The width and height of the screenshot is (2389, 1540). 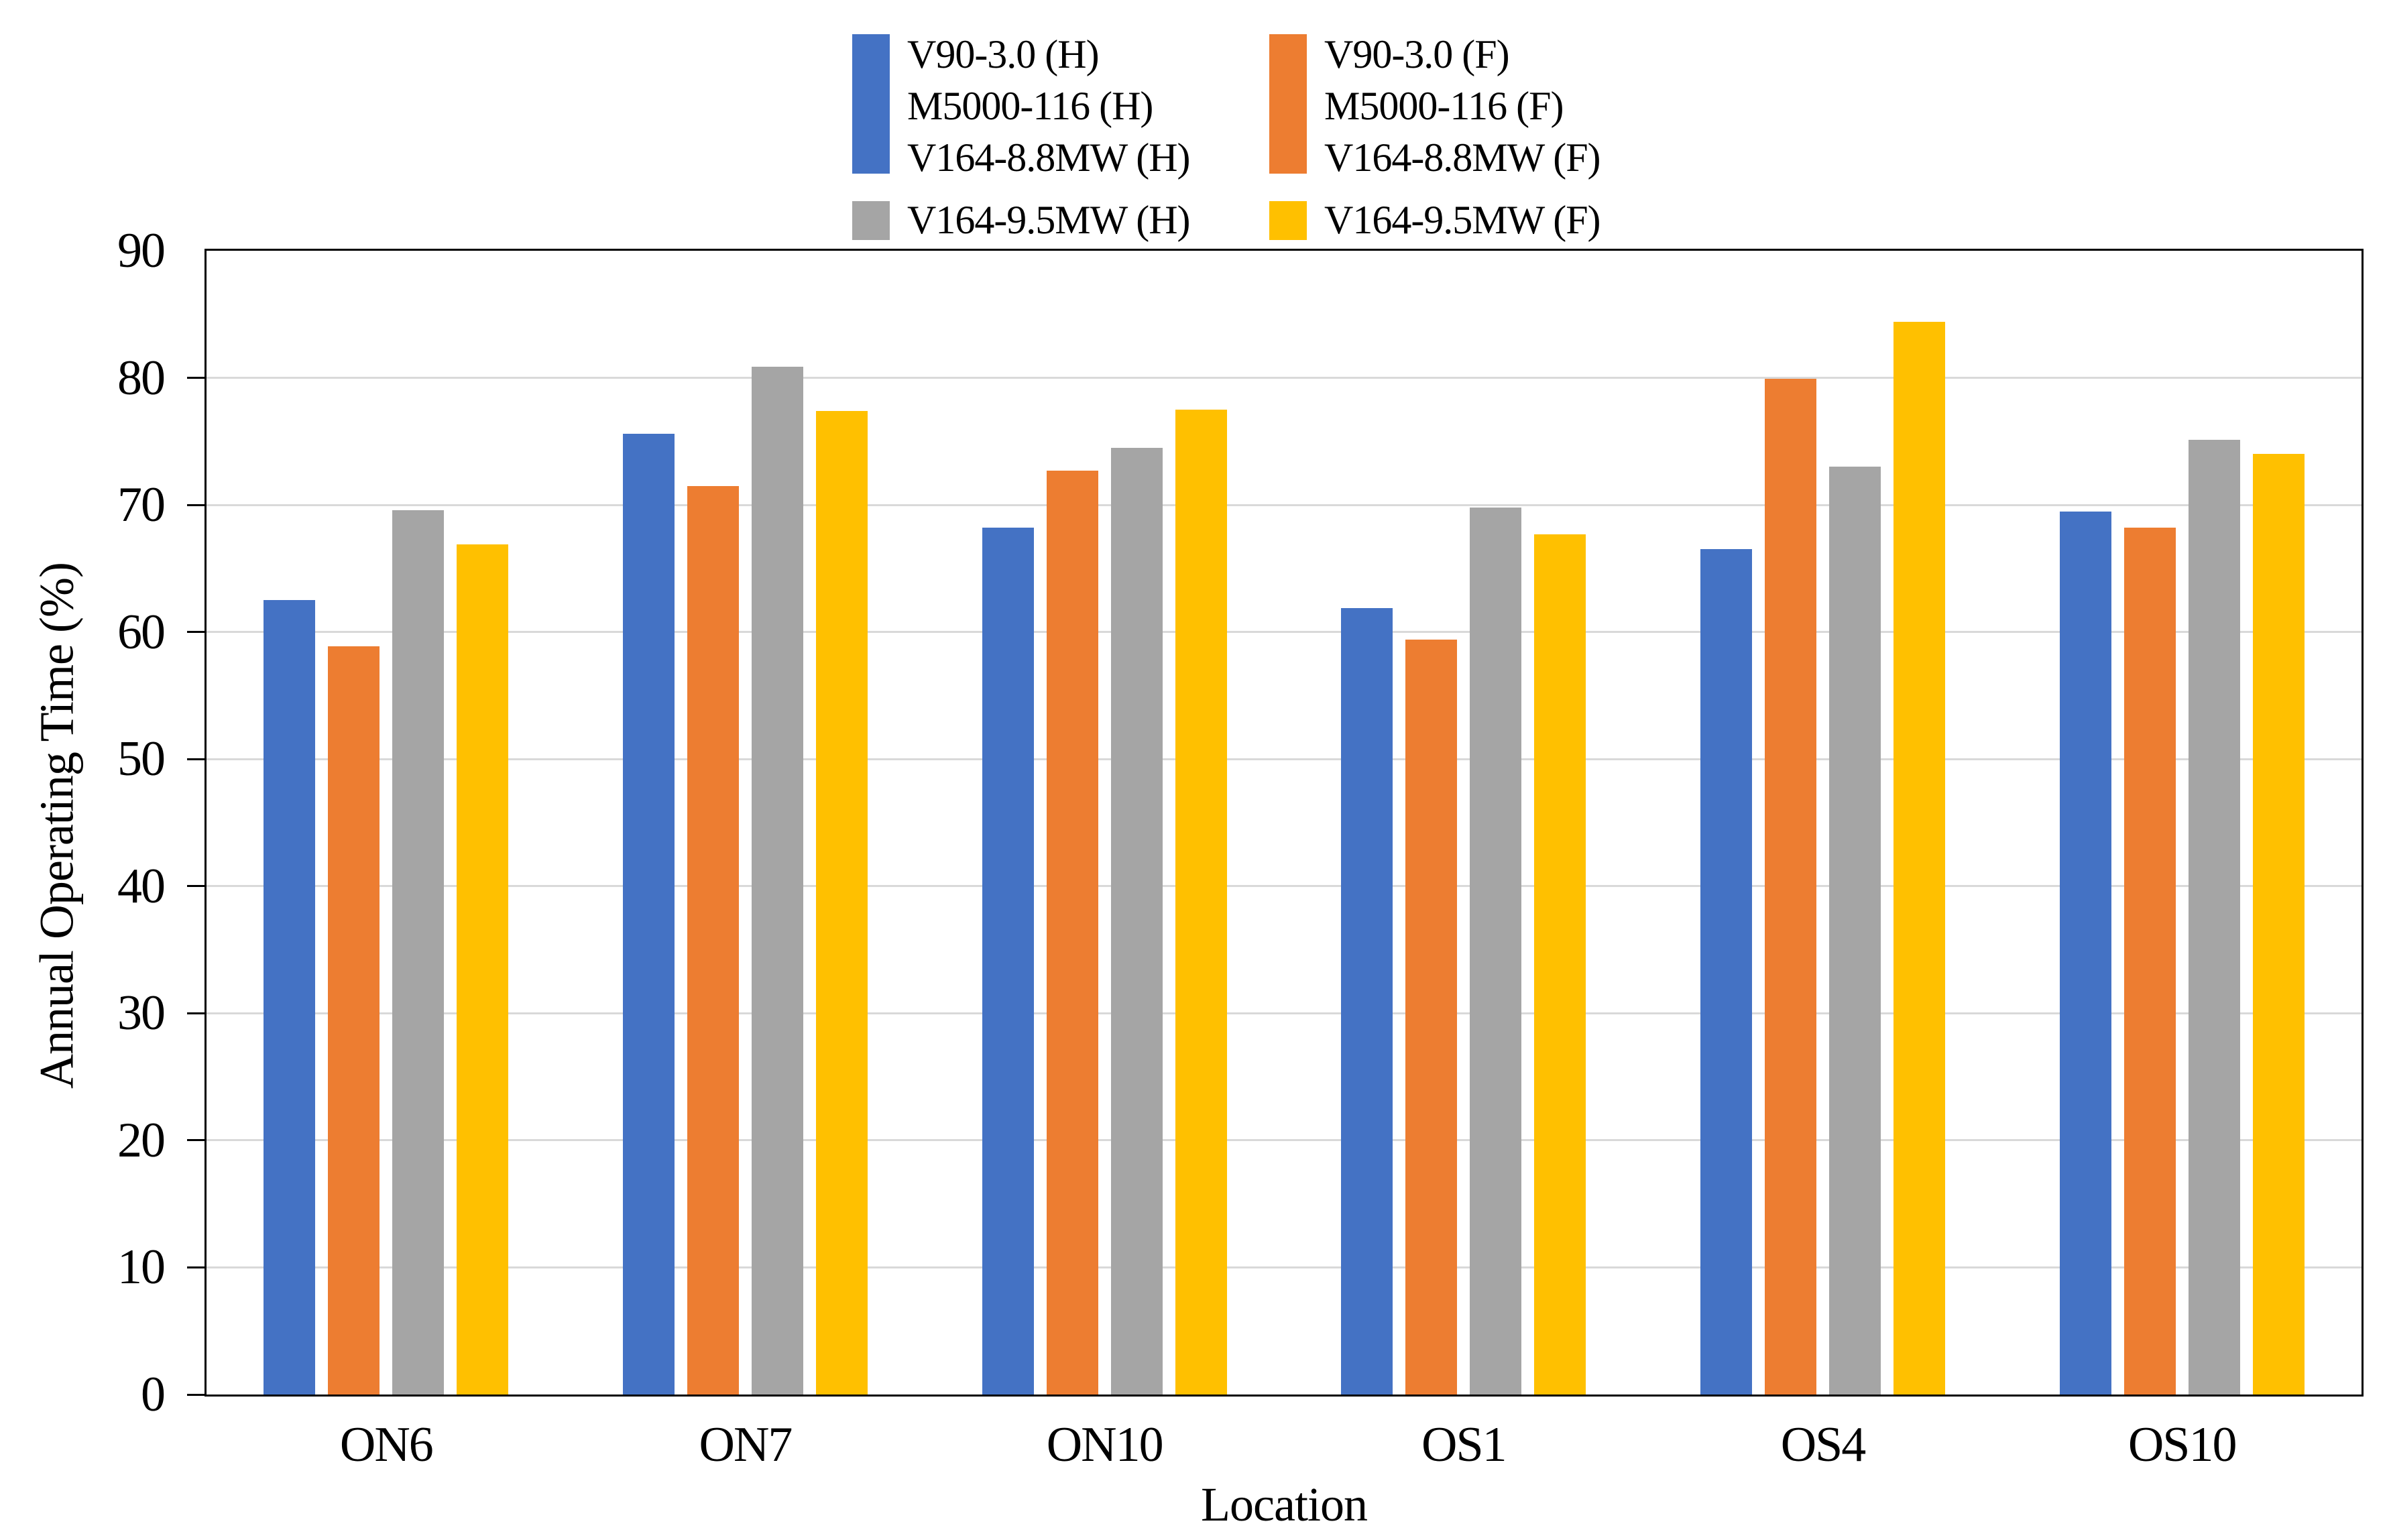 What do you see at coordinates (713, 940) in the screenshot?
I see `bar-ON7-series2` at bounding box center [713, 940].